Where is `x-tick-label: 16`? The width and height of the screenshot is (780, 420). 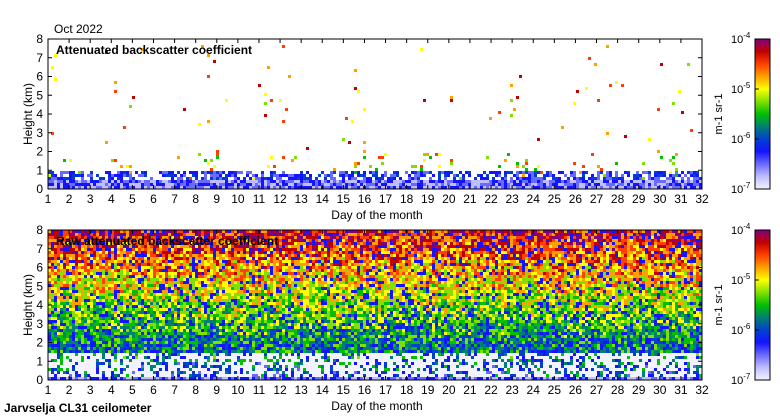
x-tick-label: 16 is located at coordinates (365, 199).